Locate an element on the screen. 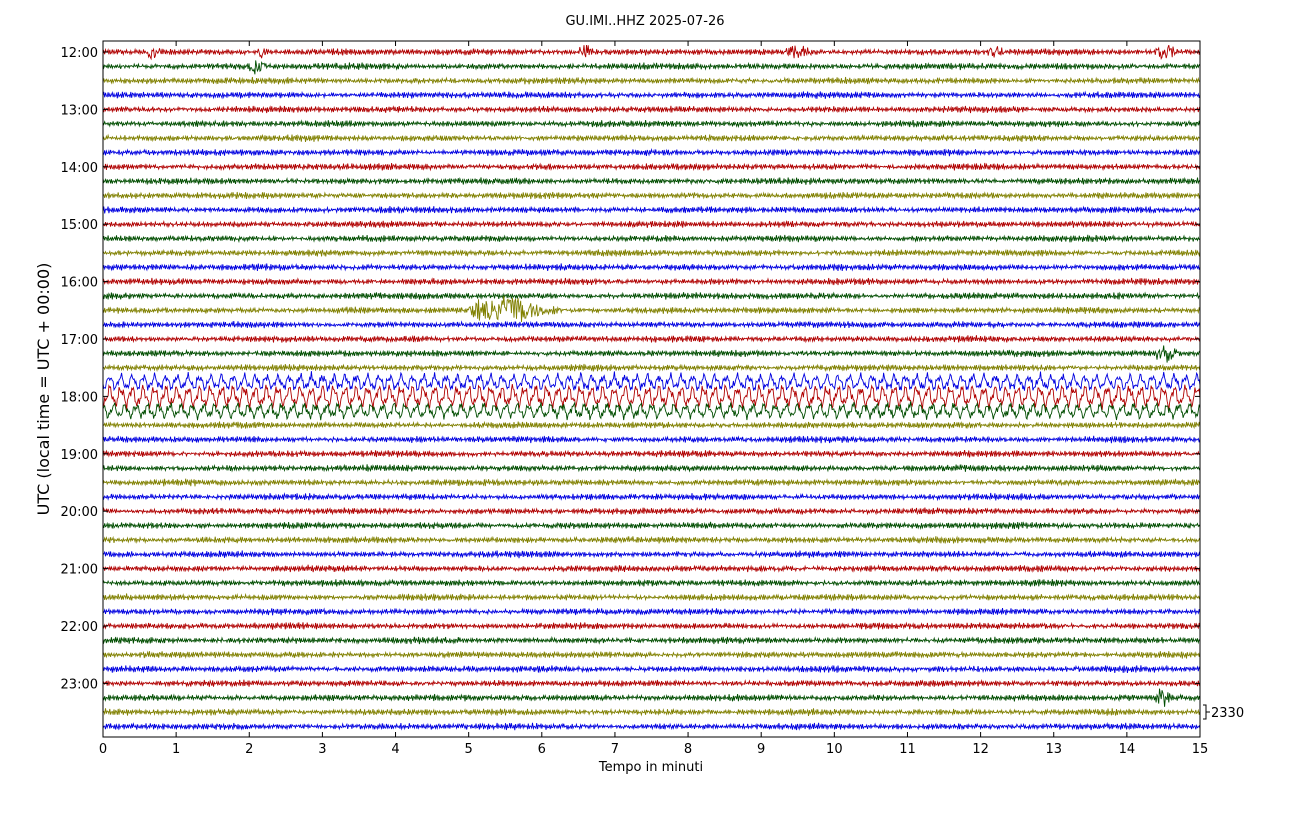 The image size is (1290, 819). x-tick-label: 5 is located at coordinates (469, 749).